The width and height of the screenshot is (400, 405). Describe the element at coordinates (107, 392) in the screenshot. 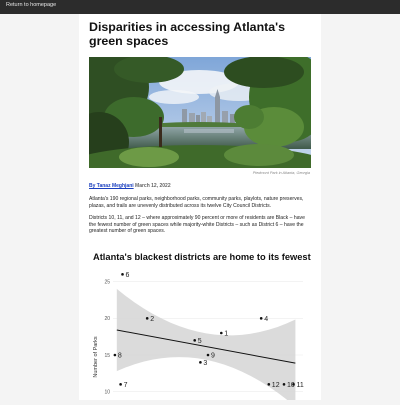

I see `y-tick-label: 10` at that location.